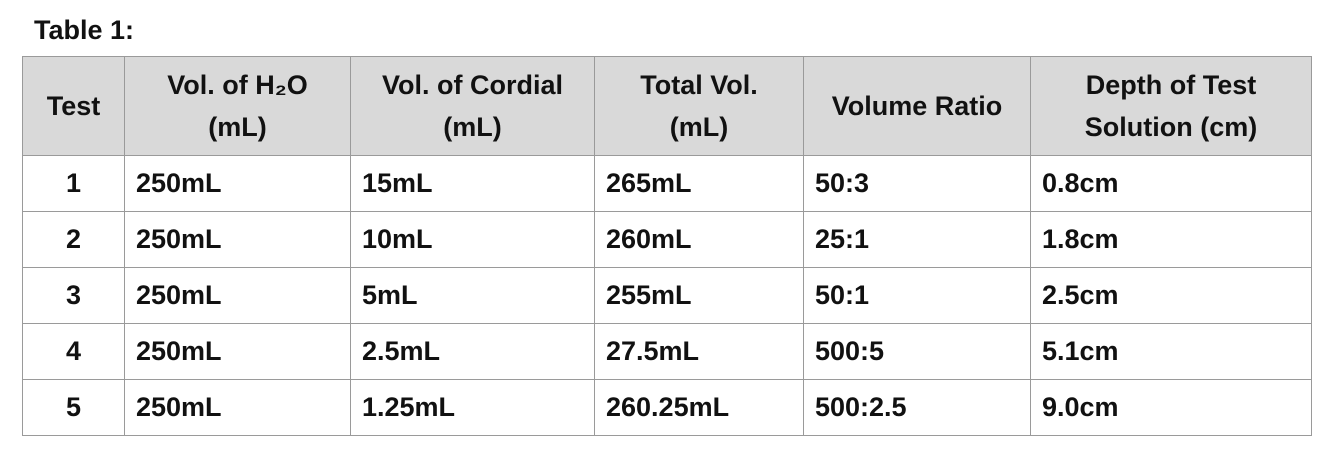  I want to click on cell-volume-ratio: 25:1, so click(917, 239).